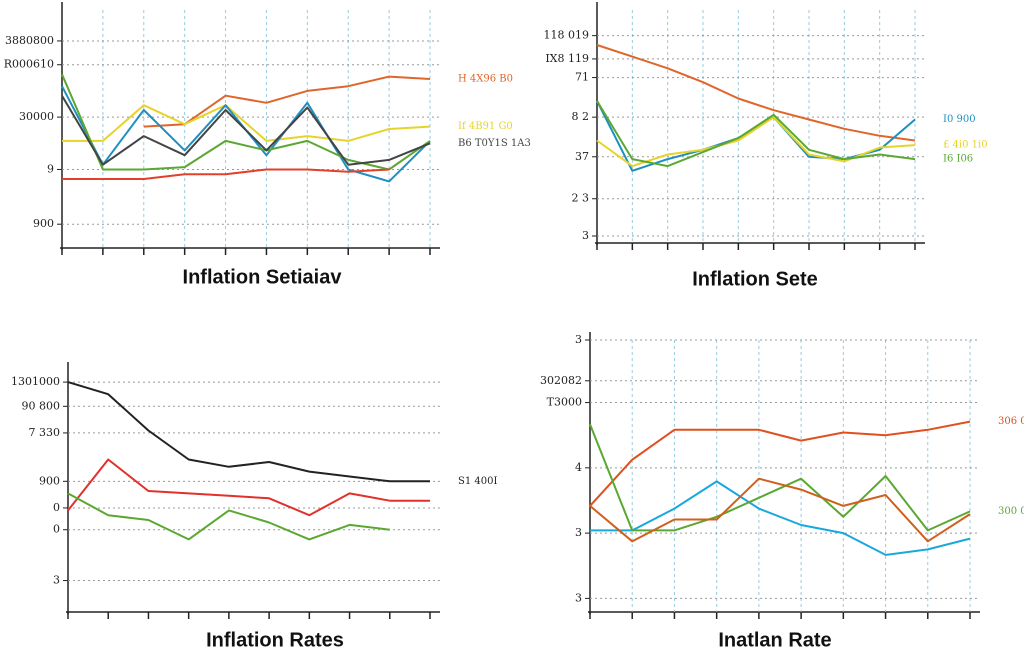 The width and height of the screenshot is (1024, 658). I want to click on y-tick-label: IX8 119, so click(567, 58).